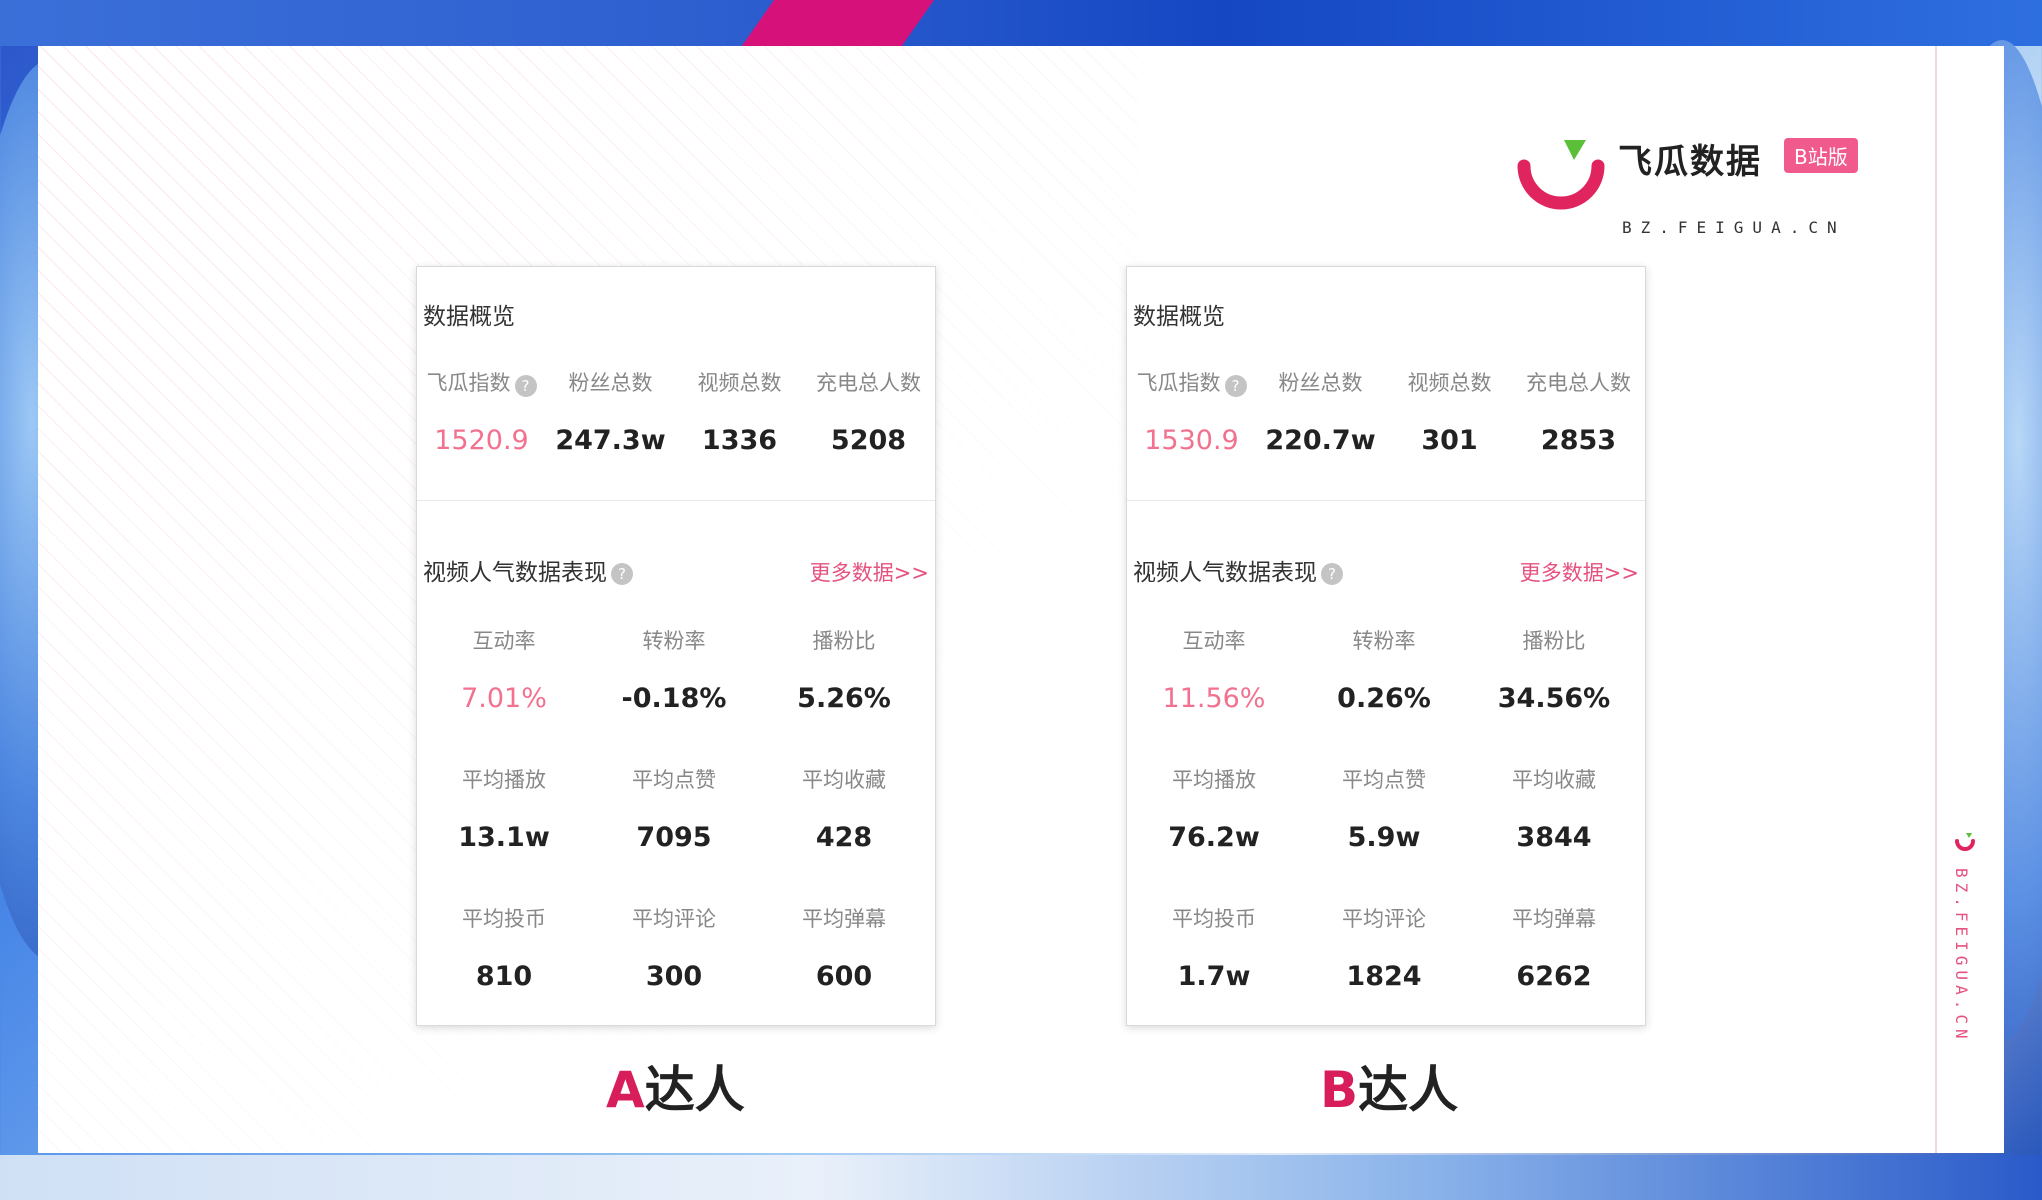 This screenshot has height=1200, width=2042. Describe the element at coordinates (1690, 162) in the screenshot. I see `logo-name: 飞瓜数据` at that location.